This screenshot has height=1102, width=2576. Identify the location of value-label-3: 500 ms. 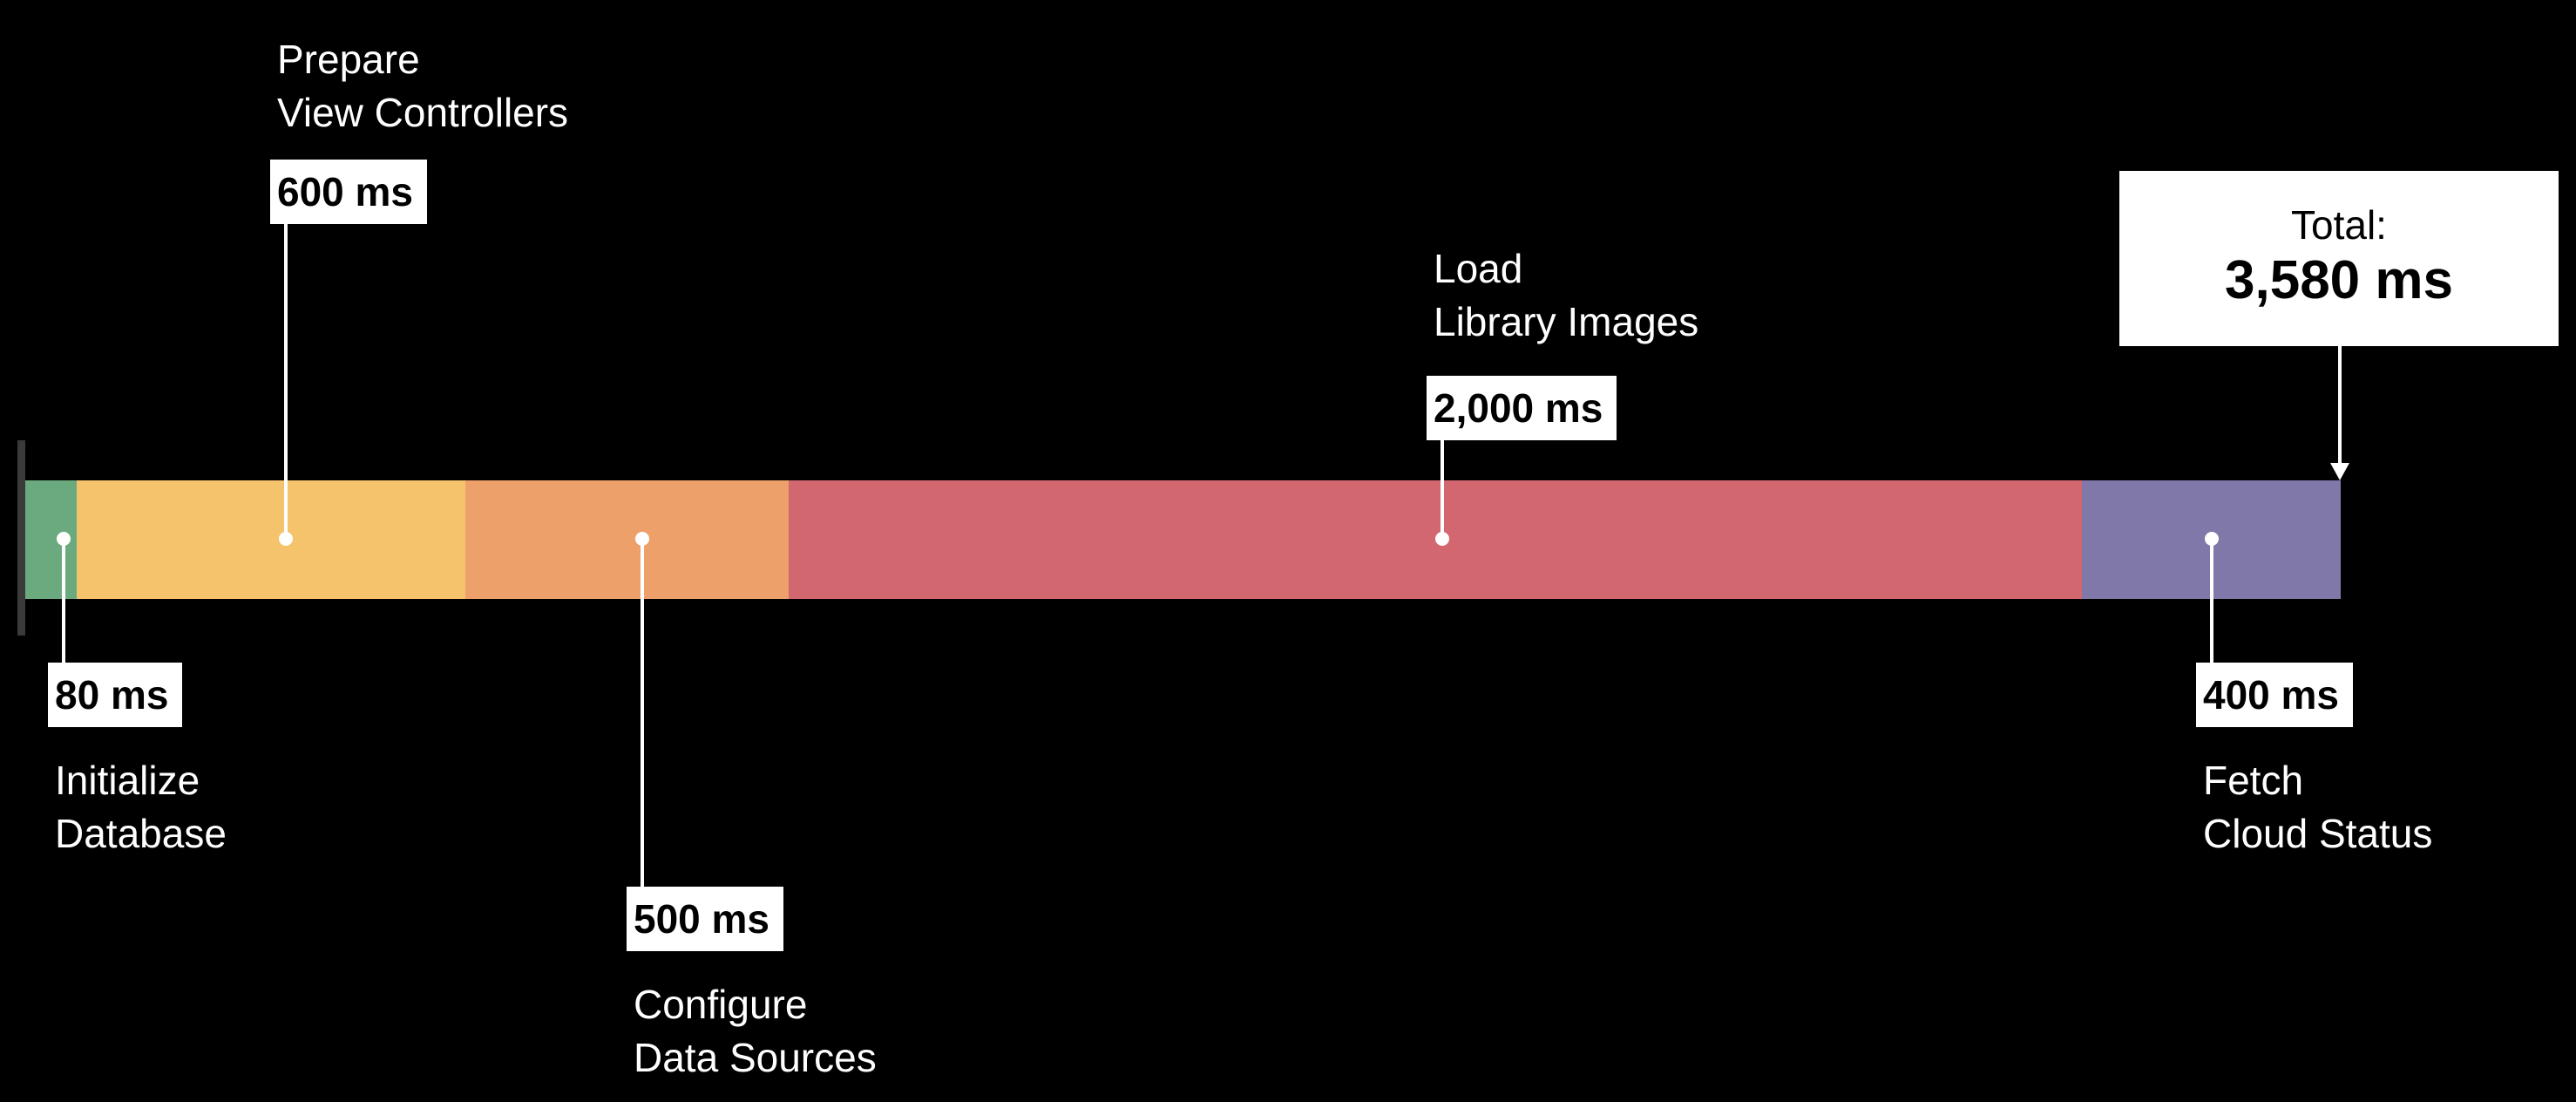
(705, 919).